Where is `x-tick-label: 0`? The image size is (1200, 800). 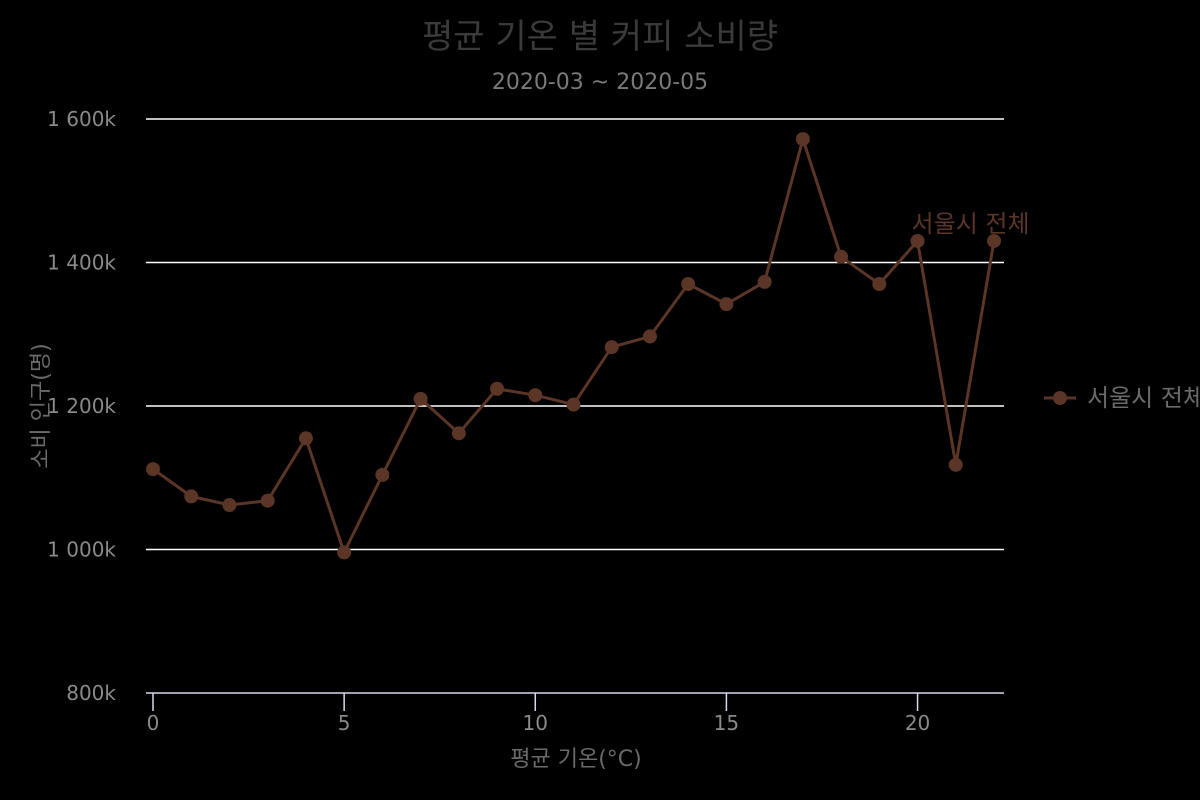
x-tick-label: 0 is located at coordinates (153, 723).